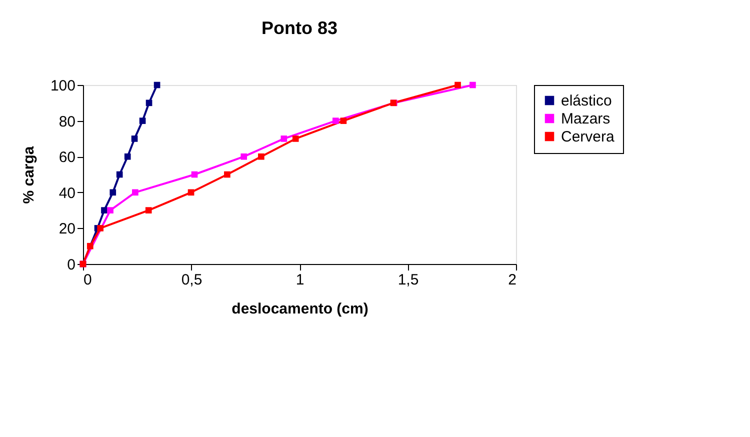 The image size is (750, 437). What do you see at coordinates (67, 193) in the screenshot?
I see `y-tick-label: 40` at bounding box center [67, 193].